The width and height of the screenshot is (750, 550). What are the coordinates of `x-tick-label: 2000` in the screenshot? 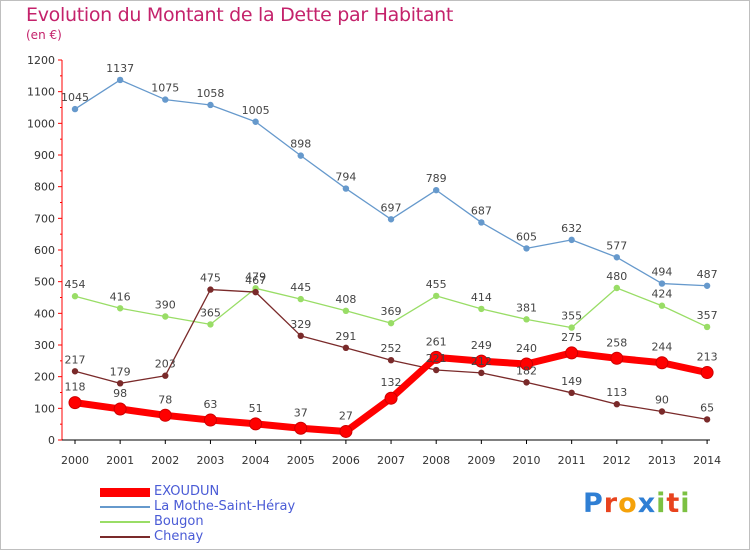 It's located at (75, 460).